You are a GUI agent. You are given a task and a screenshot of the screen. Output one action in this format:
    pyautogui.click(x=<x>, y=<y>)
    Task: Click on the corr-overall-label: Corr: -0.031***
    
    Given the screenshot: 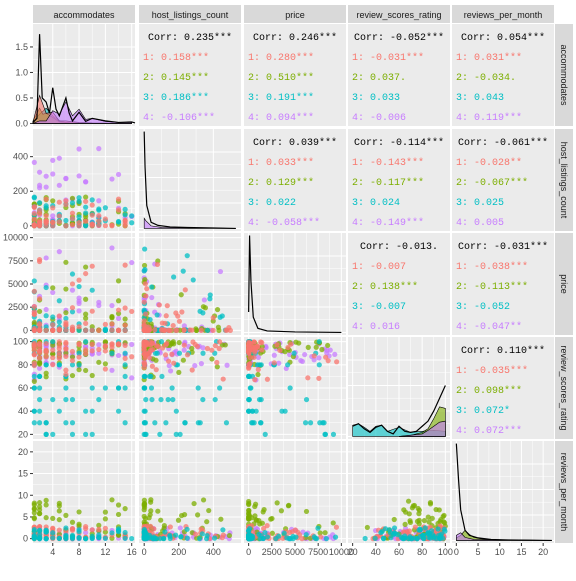 What is the action you would take?
    pyautogui.click(x=503, y=247)
    